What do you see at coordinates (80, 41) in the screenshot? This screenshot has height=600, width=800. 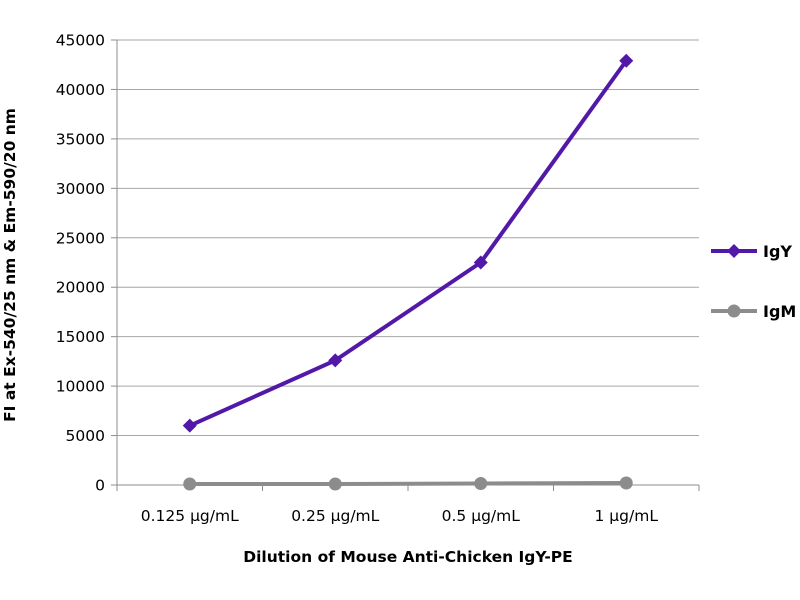 I see `y-tick-label: 45000` at bounding box center [80, 41].